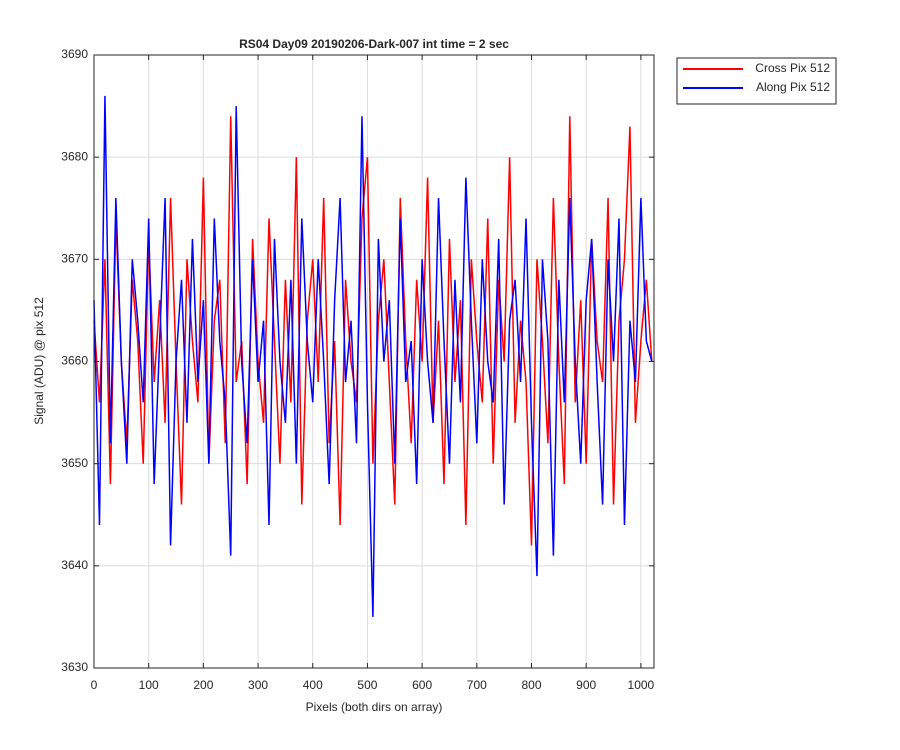 The height and width of the screenshot is (750, 900). I want to click on x-tick-label: 700, so click(477, 685).